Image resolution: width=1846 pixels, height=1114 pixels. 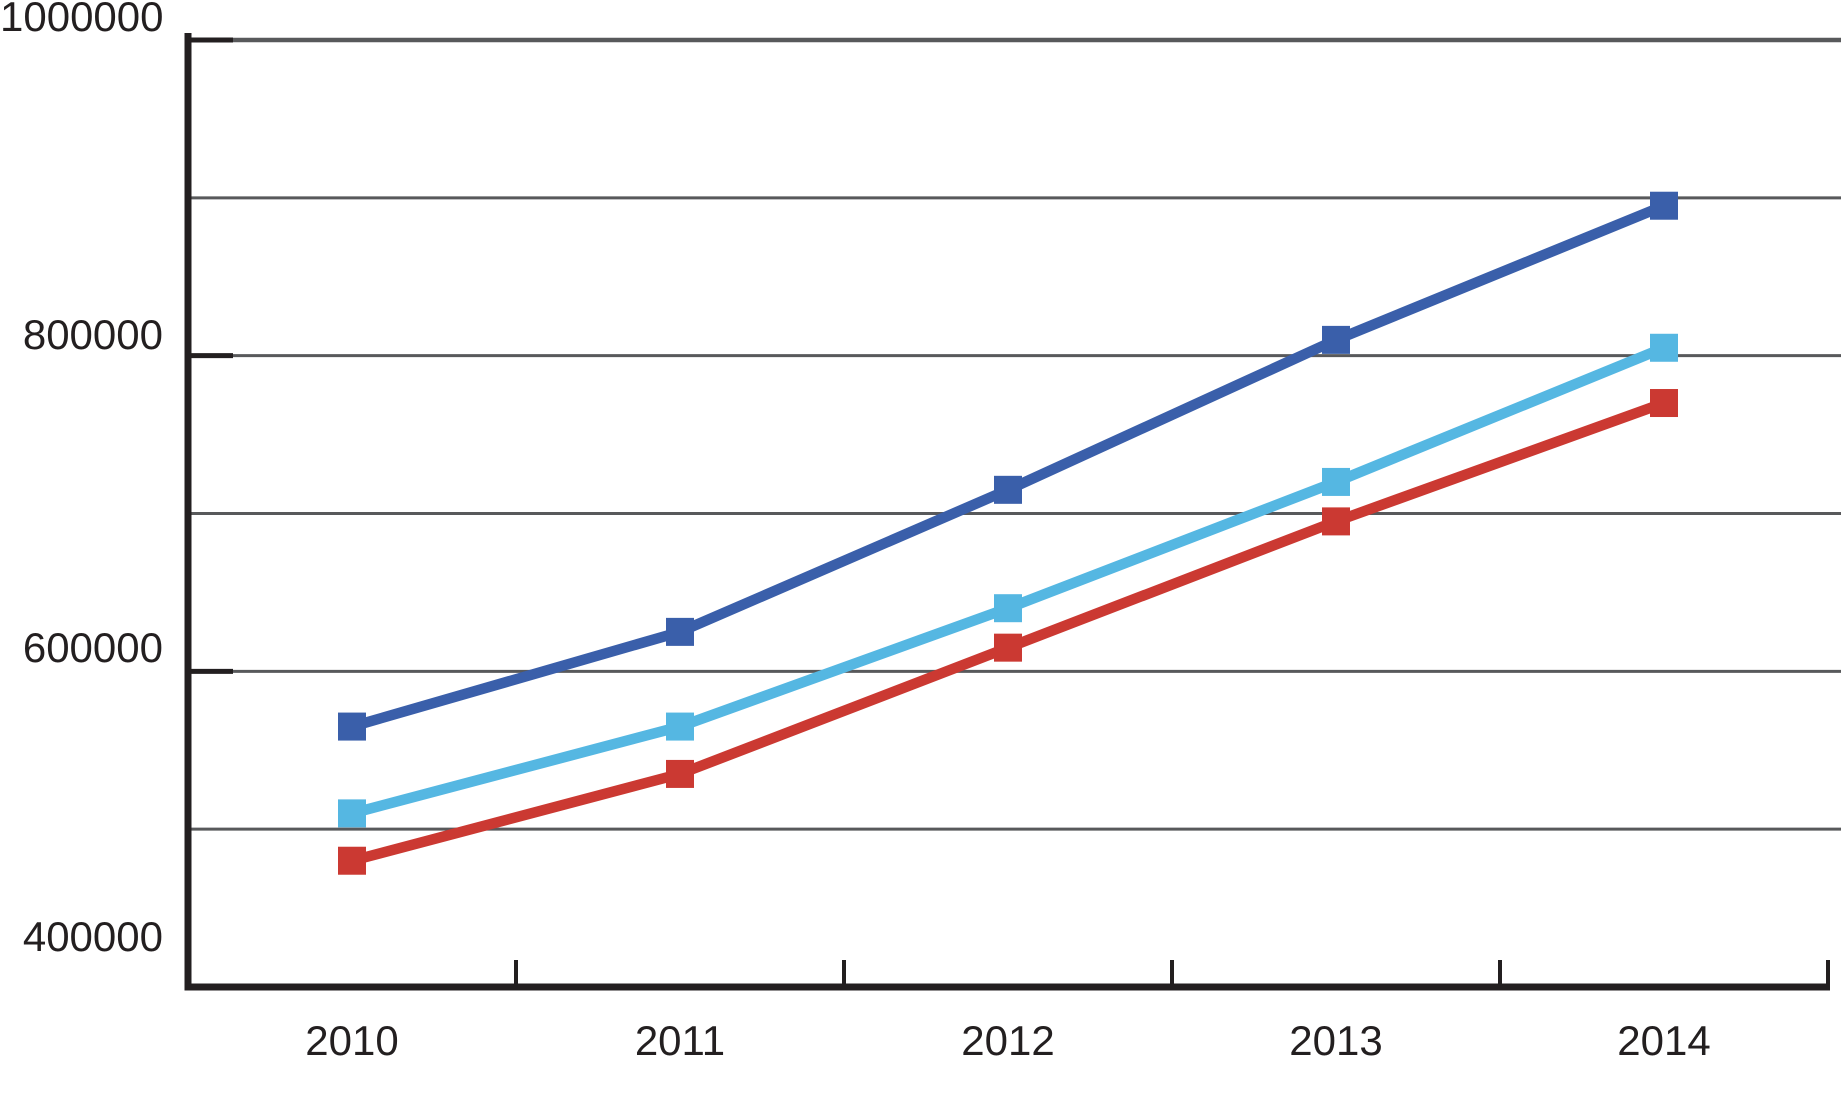 I want to click on x-axis-tick-label: 2012, so click(x=1008, y=1040).